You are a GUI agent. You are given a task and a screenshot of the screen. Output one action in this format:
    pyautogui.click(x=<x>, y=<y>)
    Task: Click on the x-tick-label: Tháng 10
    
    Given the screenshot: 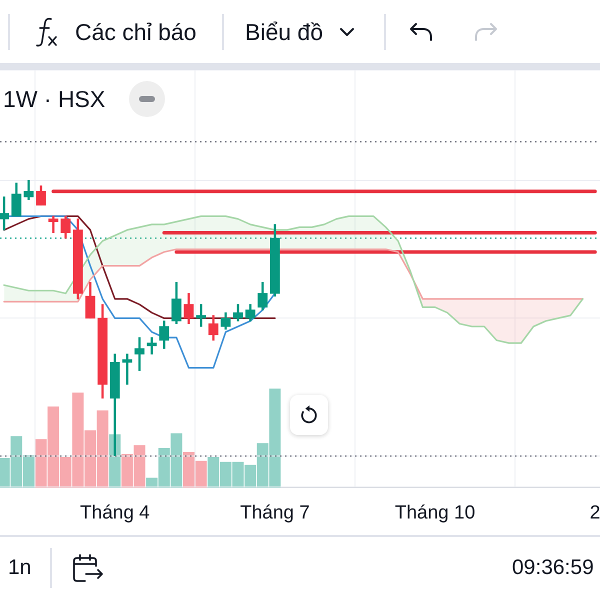 What is the action you would take?
    pyautogui.click(x=435, y=513)
    